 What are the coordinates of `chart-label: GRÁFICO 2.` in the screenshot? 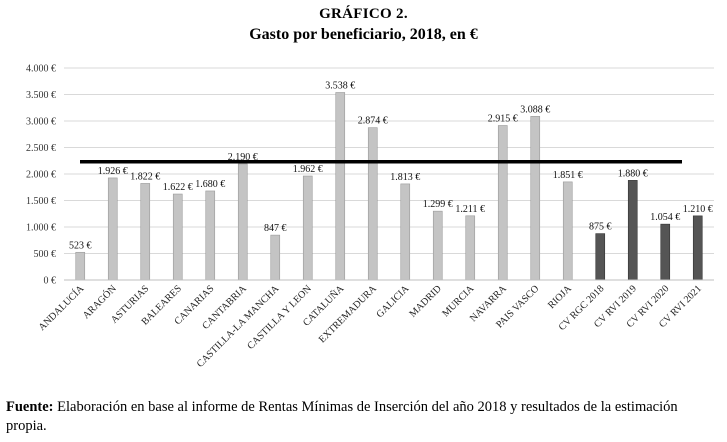 It's located at (363, 14).